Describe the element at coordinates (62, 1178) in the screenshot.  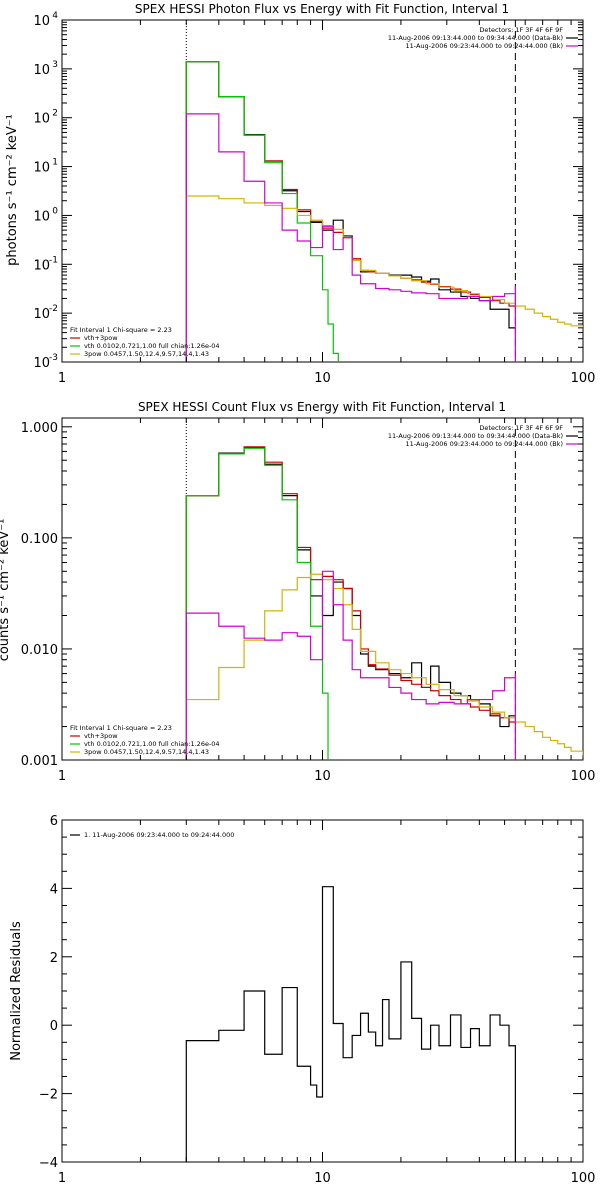
I see `residuals-x-tick-label: 1` at that location.